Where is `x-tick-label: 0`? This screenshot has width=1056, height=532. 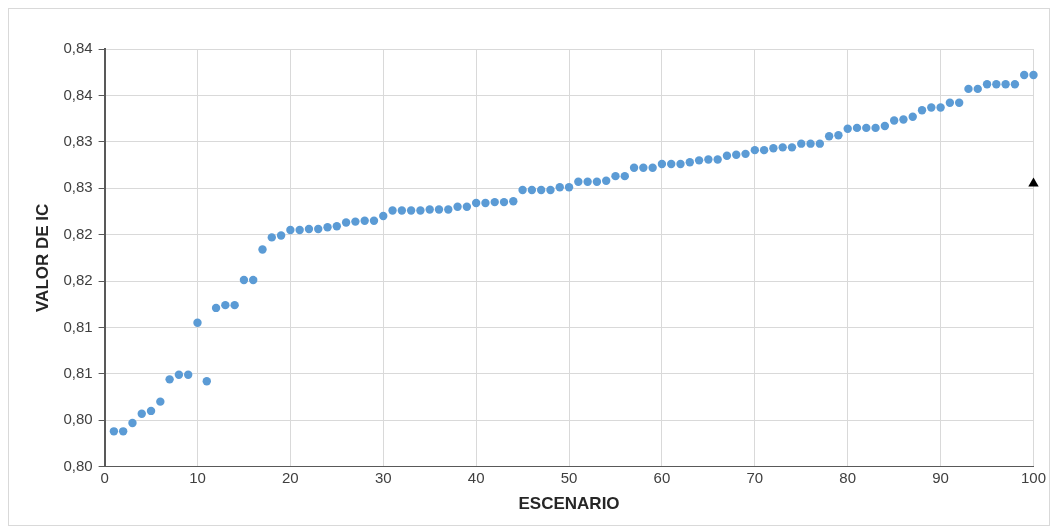 x-tick-label: 0 is located at coordinates (104, 477).